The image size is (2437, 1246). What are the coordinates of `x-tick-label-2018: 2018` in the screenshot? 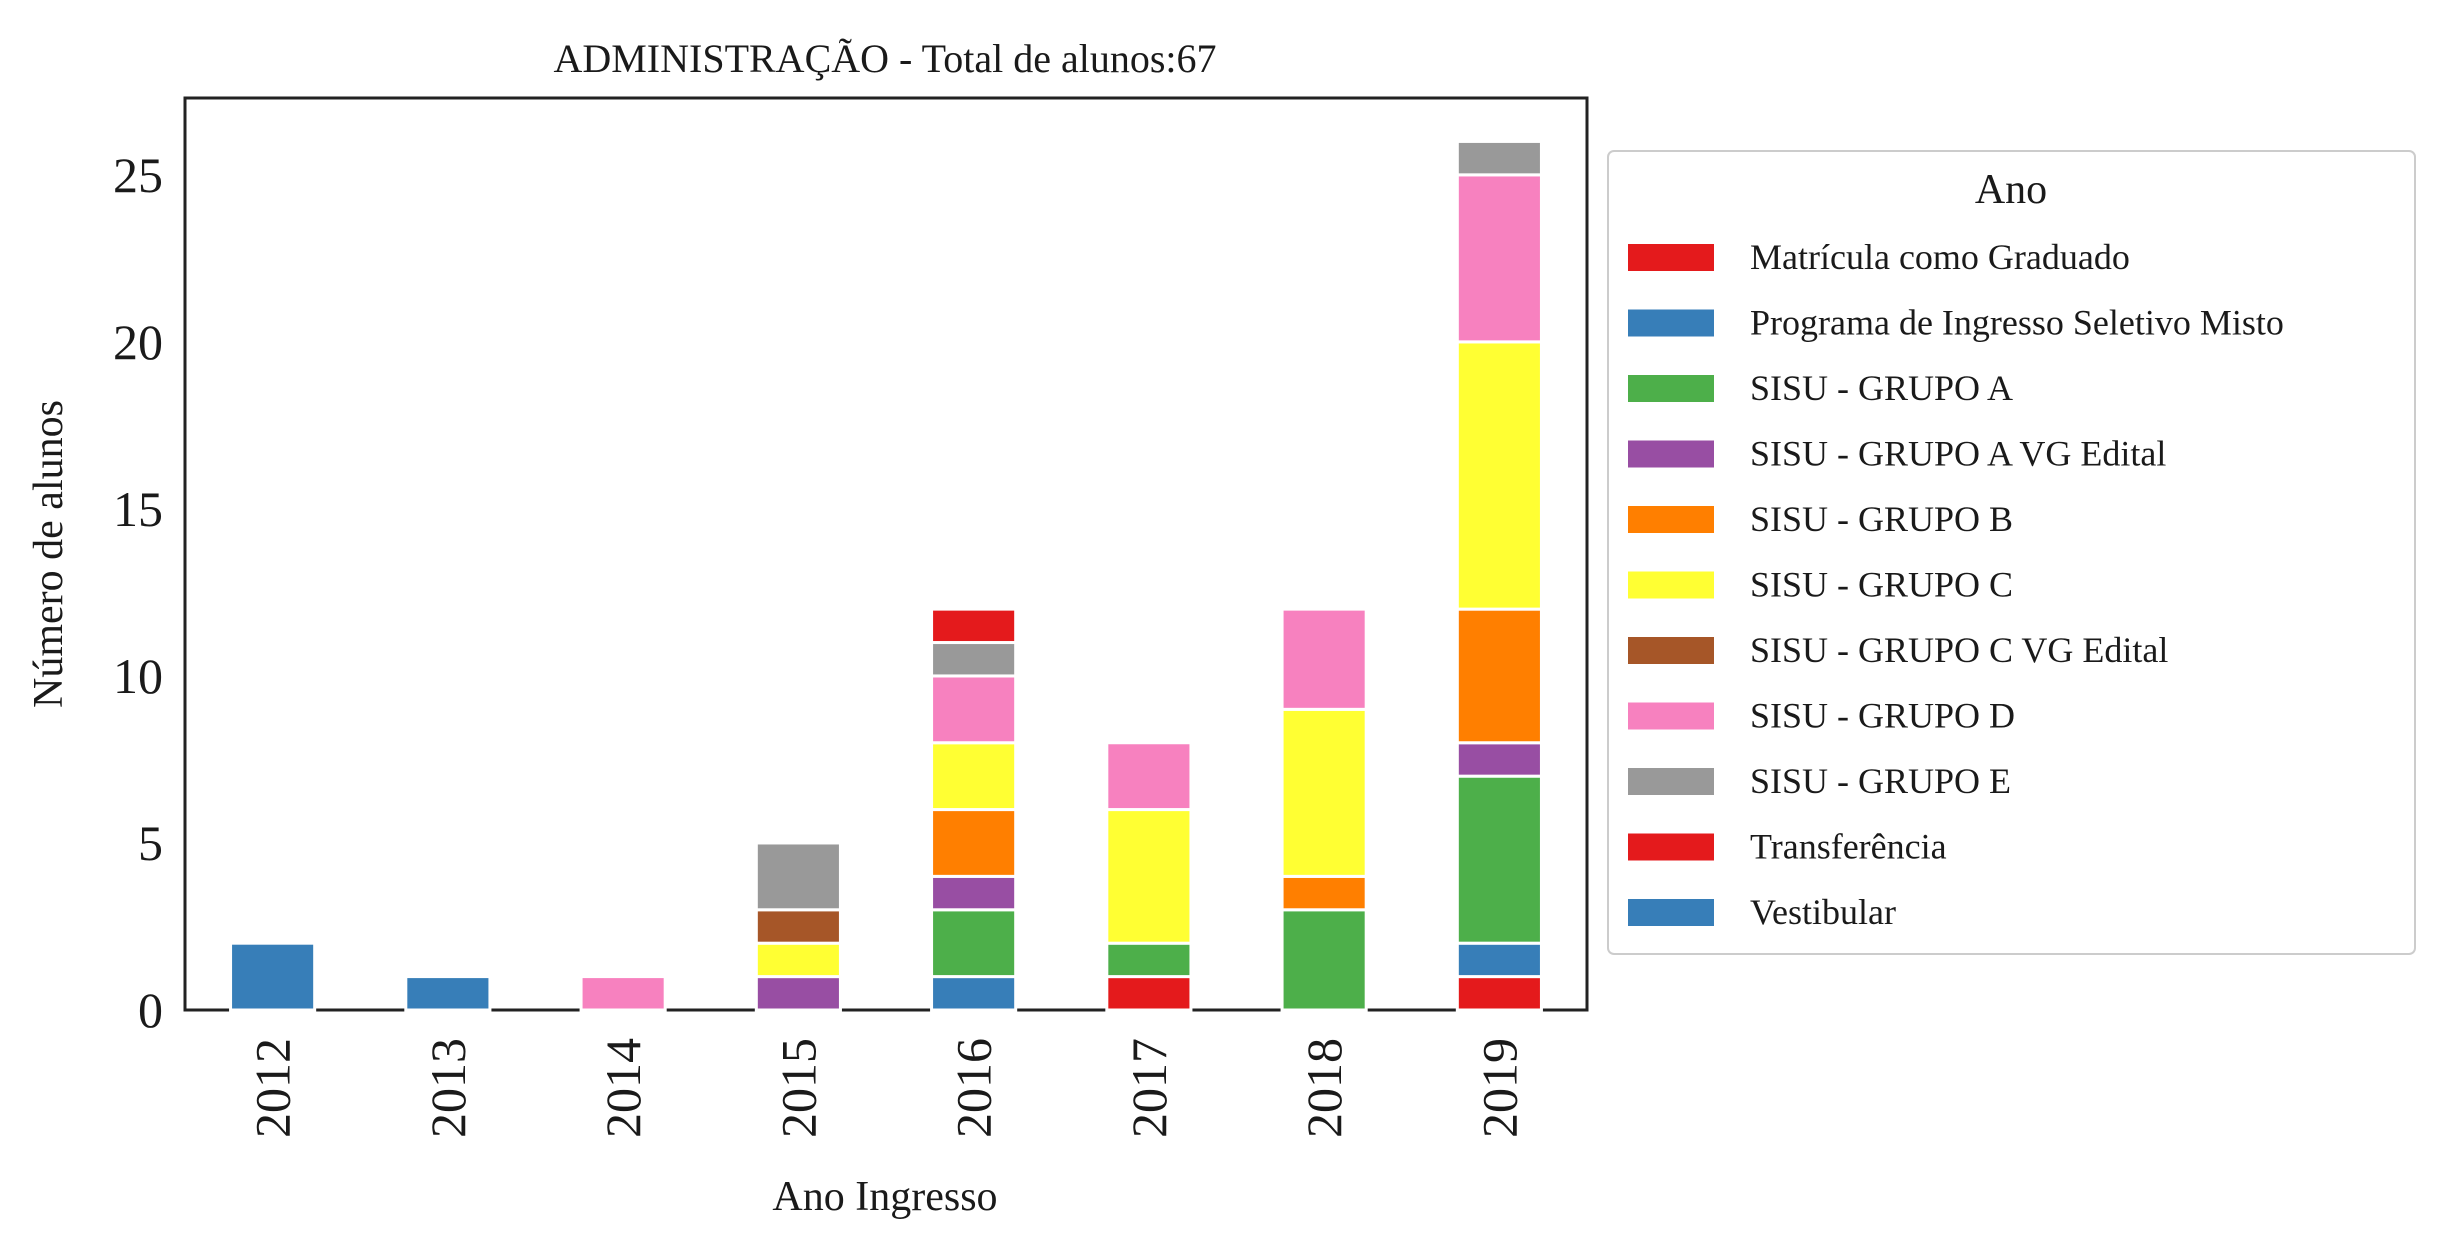 It's located at (1324, 1088).